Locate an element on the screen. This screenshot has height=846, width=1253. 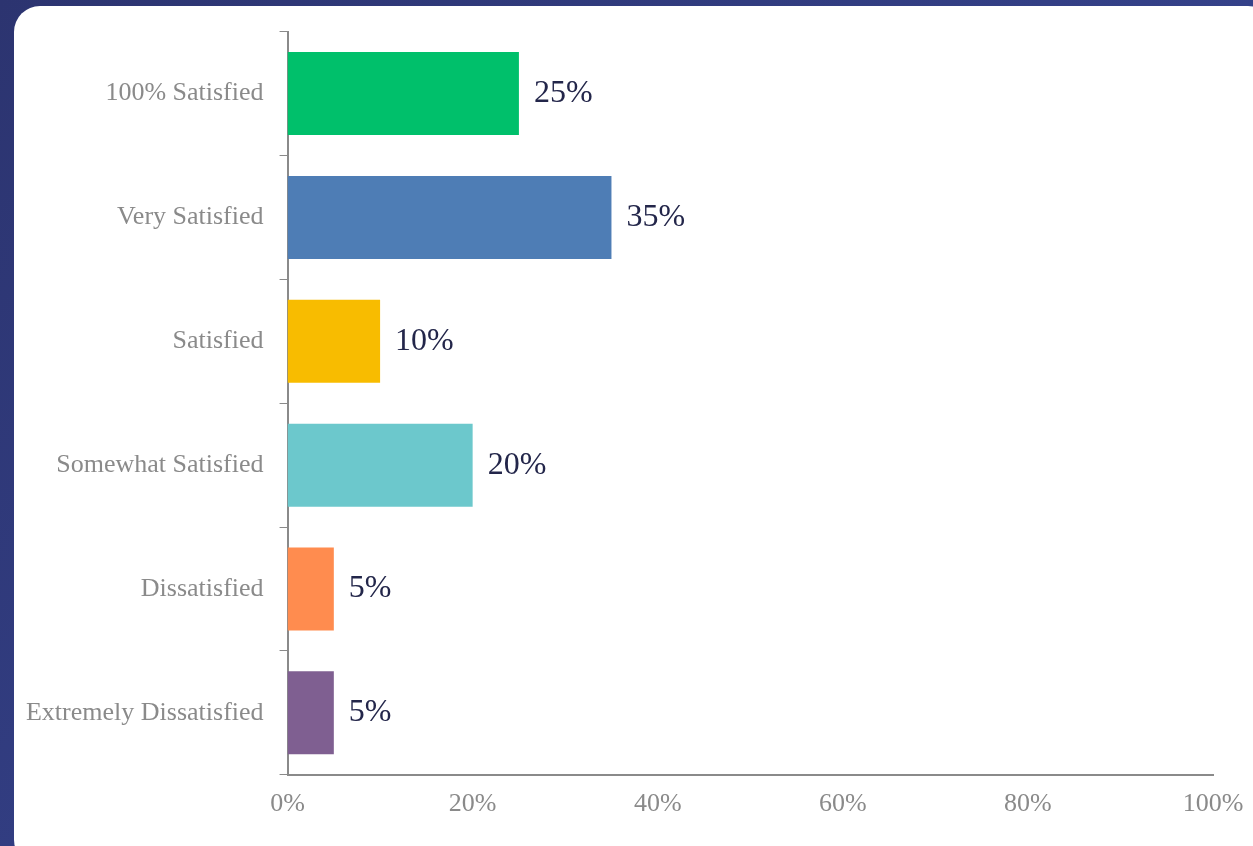
y-tick-label: Satisfied is located at coordinates (218, 340).